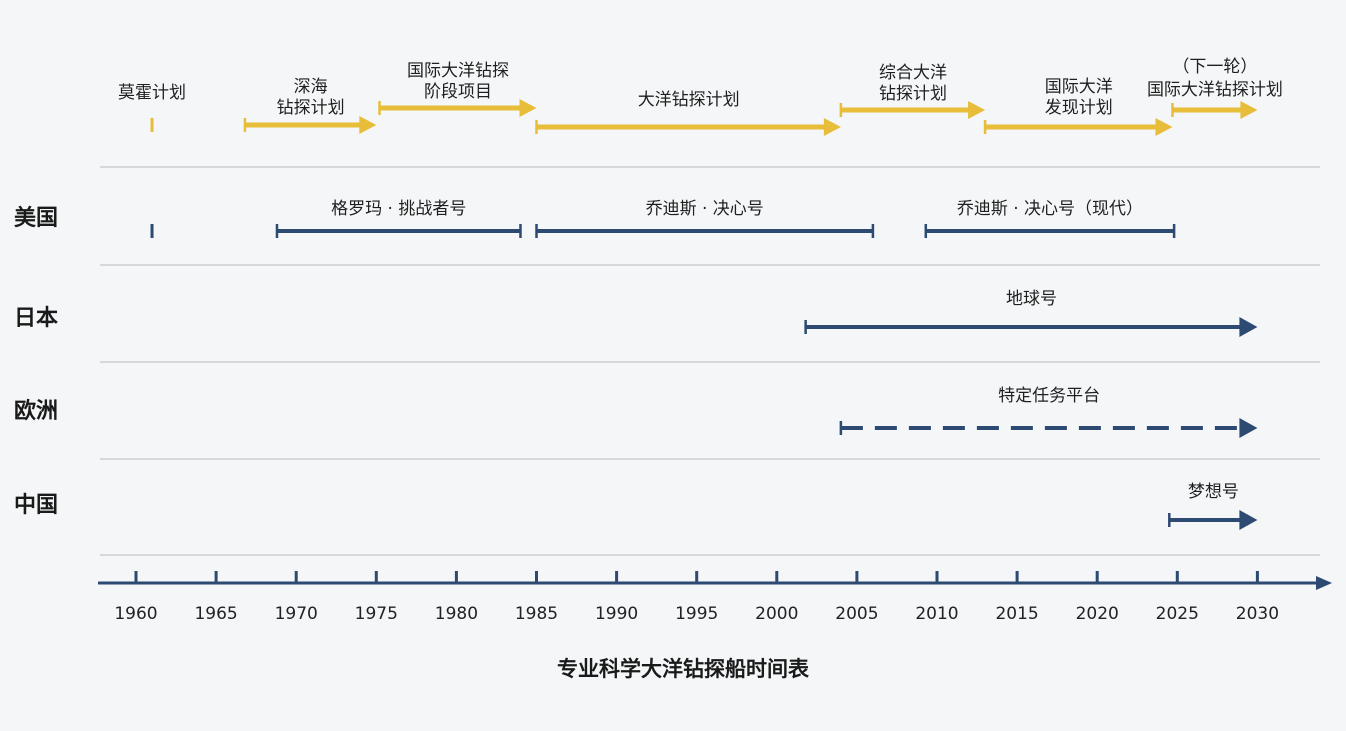 This screenshot has width=1346, height=731. I want to click on program-label: 国际大洋钻探计划, so click(1215, 90).